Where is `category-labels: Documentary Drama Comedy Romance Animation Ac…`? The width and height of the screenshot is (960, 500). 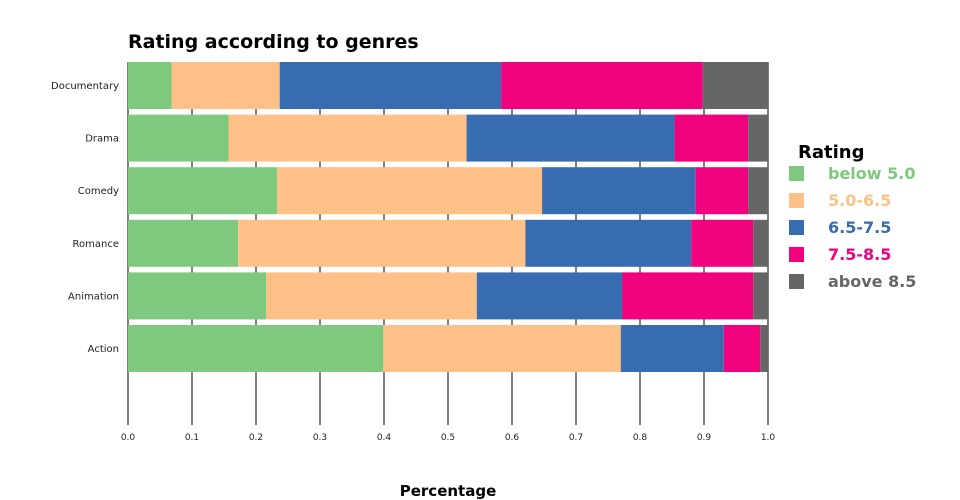
category-labels: Documentary Drama Comedy Romance Animation Ac… is located at coordinates (85, 218).